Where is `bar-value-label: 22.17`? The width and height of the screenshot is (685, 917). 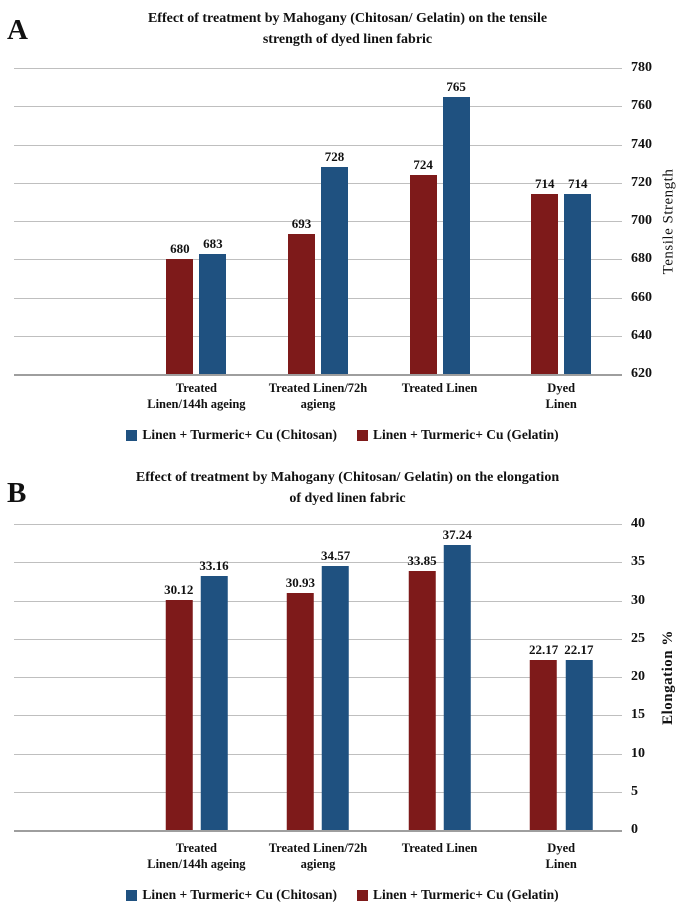 bar-value-label: 22.17 is located at coordinates (543, 650).